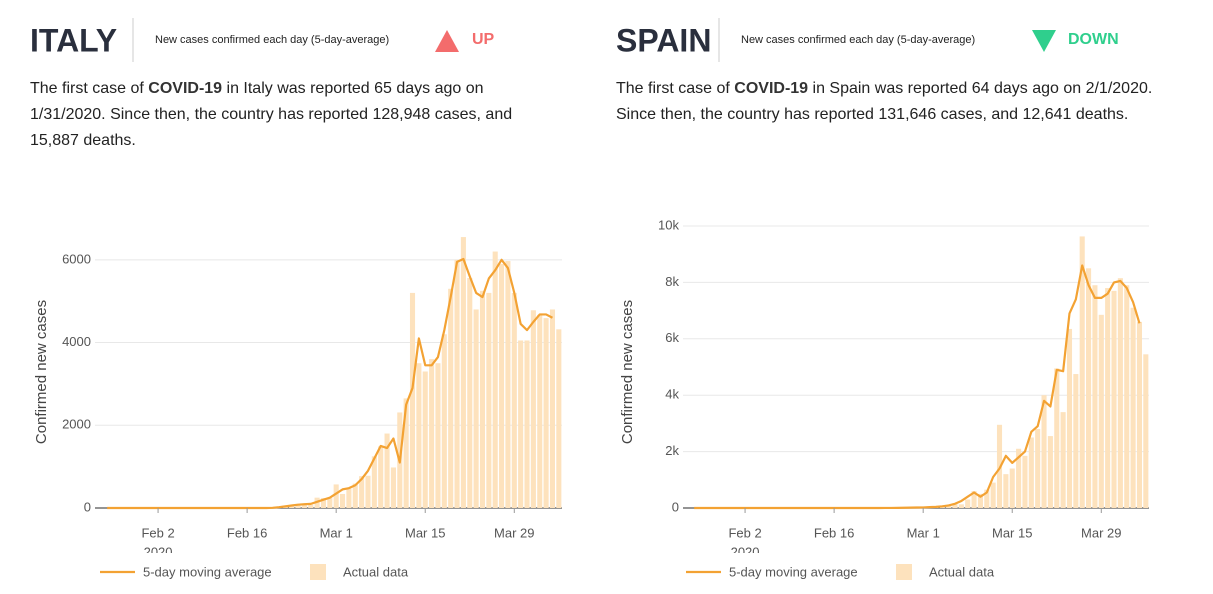  What do you see at coordinates (672, 281) in the screenshot?
I see `y-tick-label: 8k` at bounding box center [672, 281].